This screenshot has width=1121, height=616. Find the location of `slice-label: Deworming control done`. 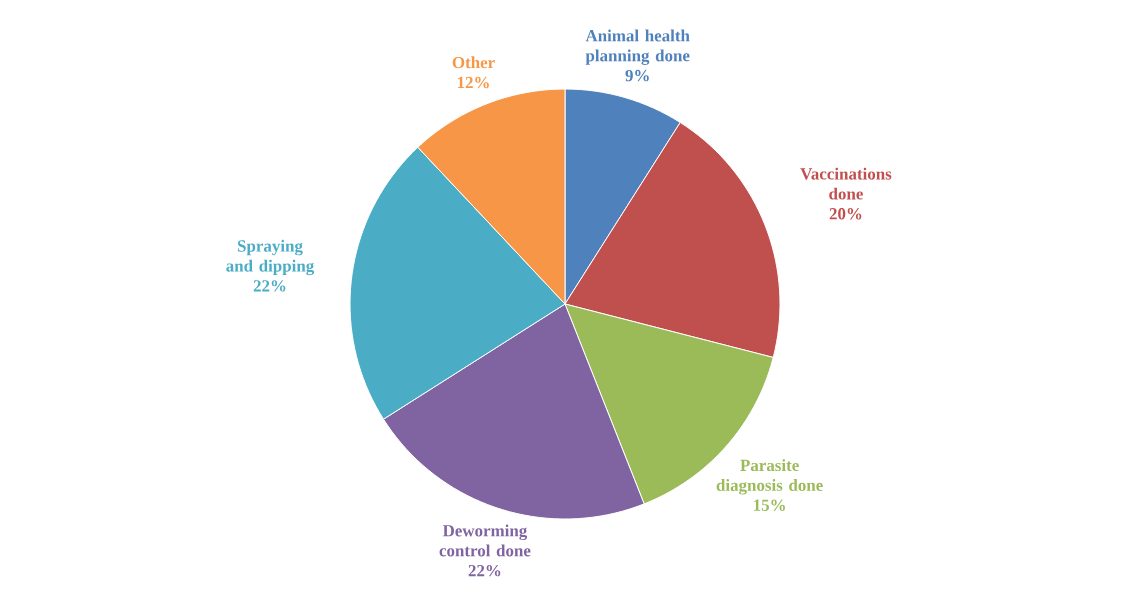

slice-label: Deworming control done is located at coordinates (485, 540).